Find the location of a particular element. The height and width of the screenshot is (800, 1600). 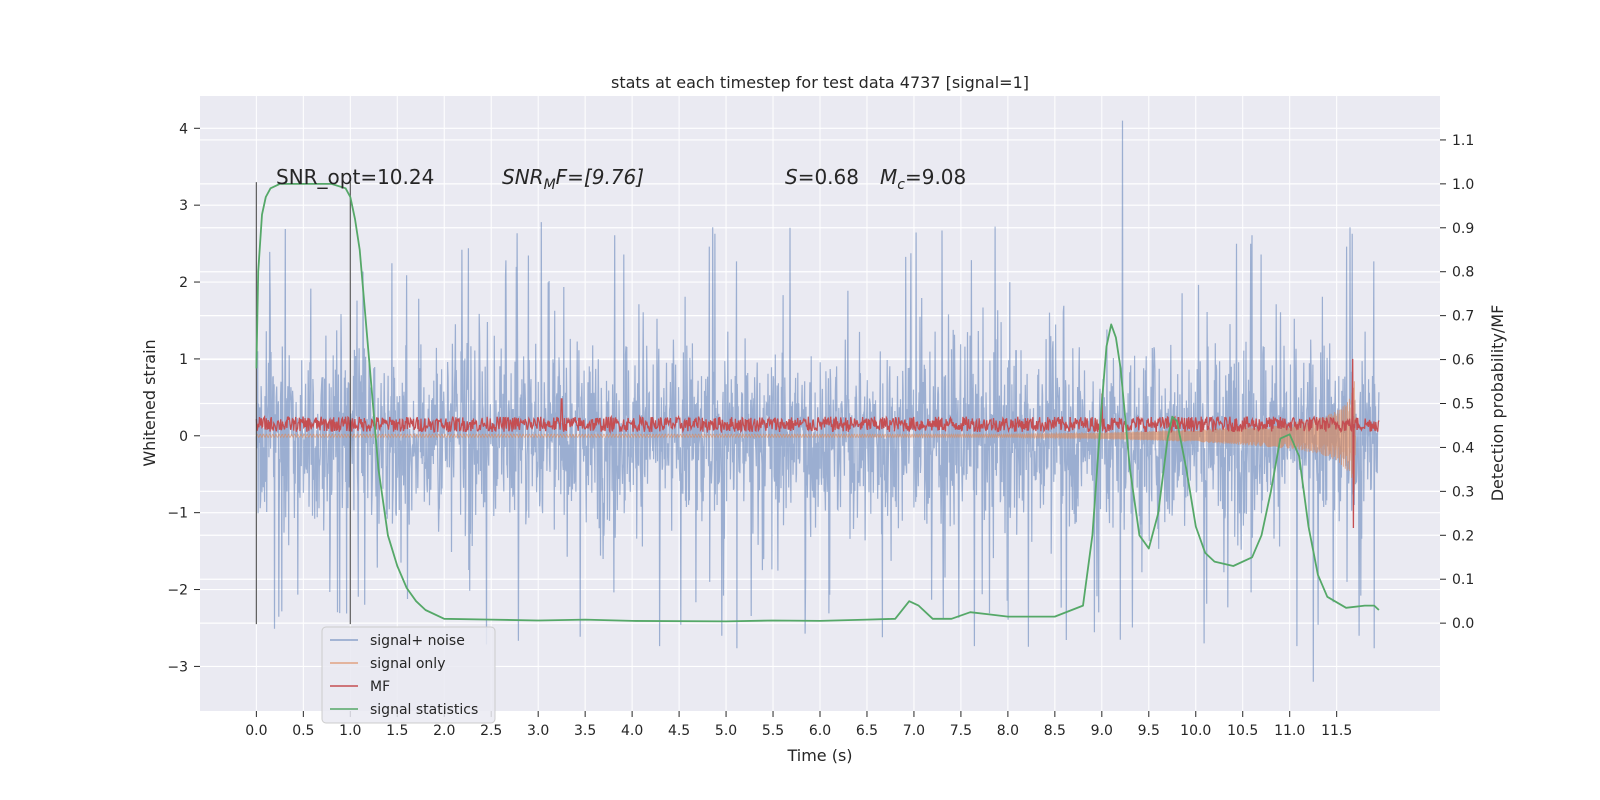

x-tick-label: 2.0 is located at coordinates (444, 731).